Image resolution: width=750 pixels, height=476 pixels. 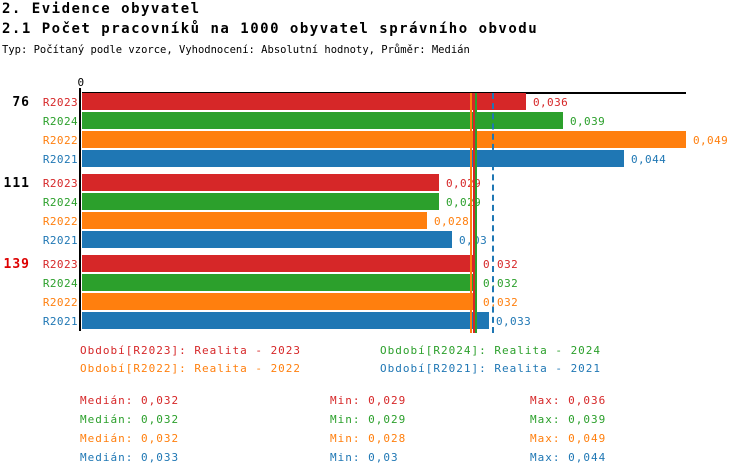 I want to click on bar-value-label: 0,049, so click(x=711, y=140).